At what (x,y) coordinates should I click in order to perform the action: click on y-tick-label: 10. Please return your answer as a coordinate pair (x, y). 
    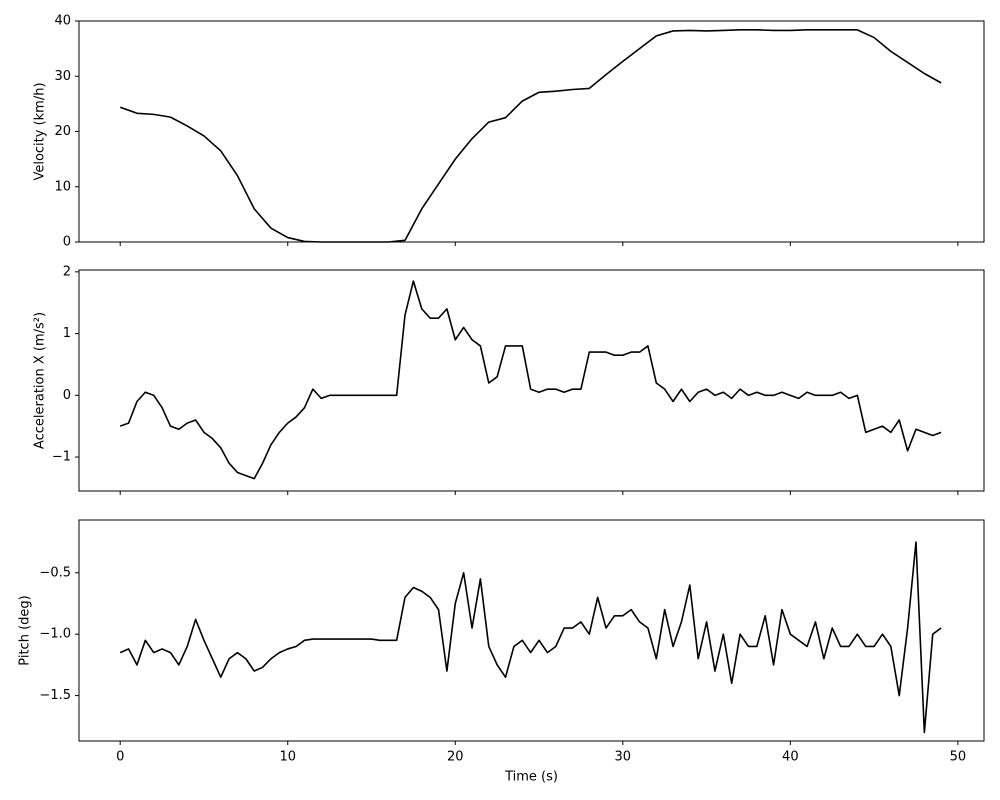
    Looking at the image, I should click on (62, 186).